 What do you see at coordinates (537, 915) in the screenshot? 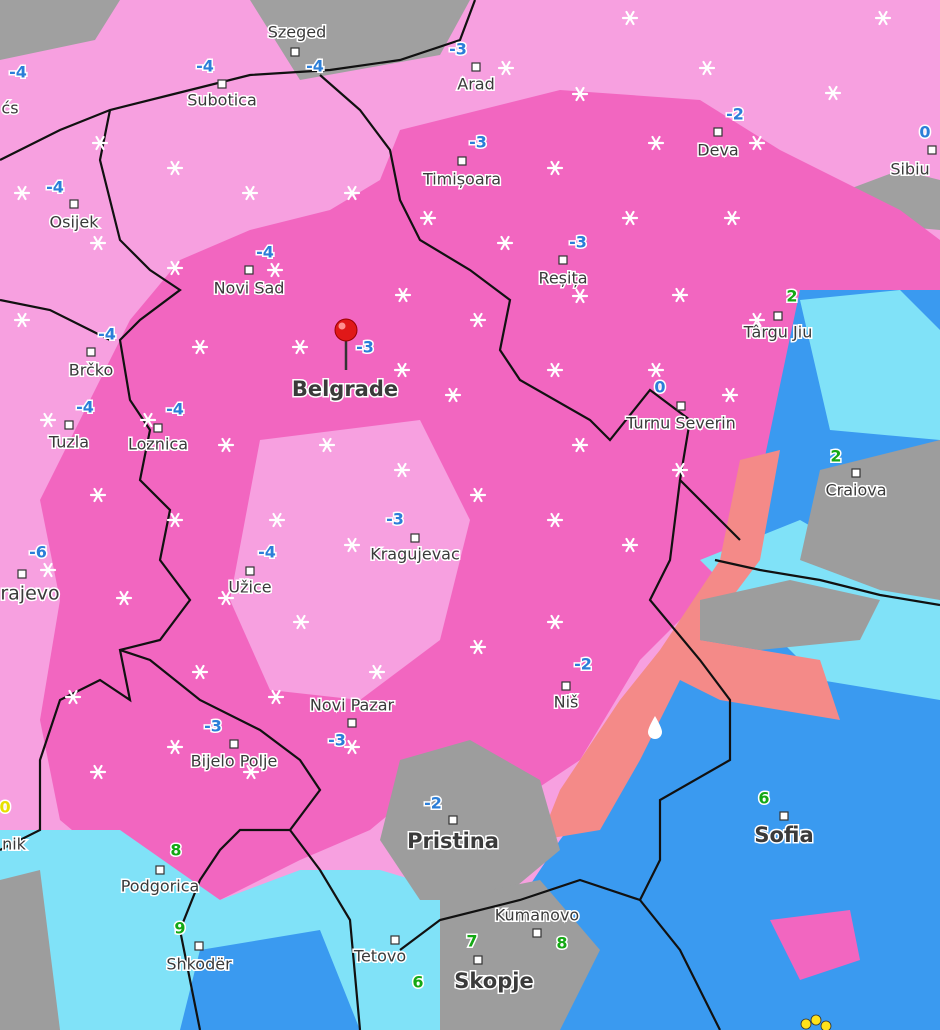
I see `city-label: Kumanovo` at bounding box center [537, 915].